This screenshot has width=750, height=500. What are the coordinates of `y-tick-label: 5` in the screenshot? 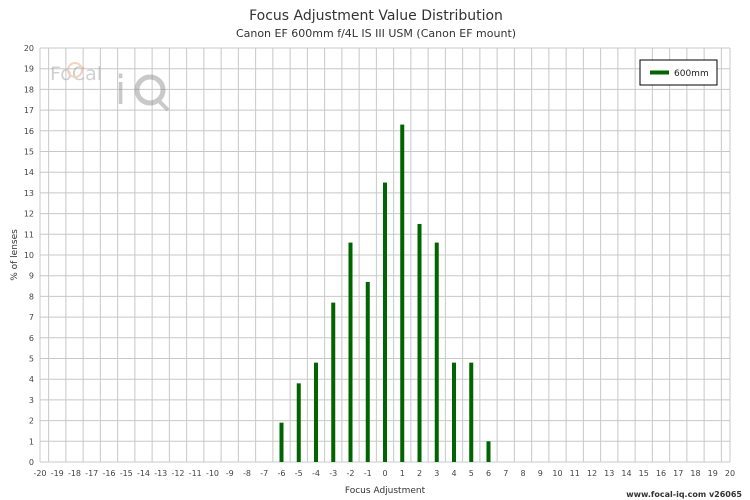 It's located at (31, 359).